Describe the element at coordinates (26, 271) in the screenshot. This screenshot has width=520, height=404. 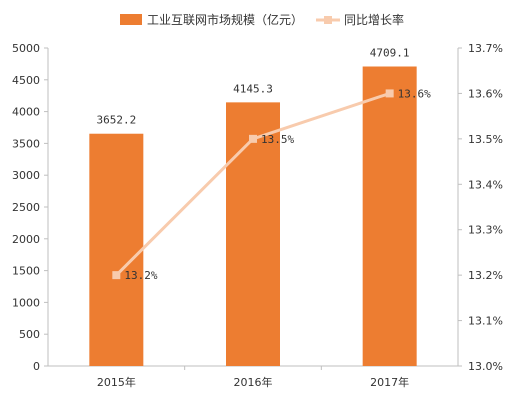
I see `left-tick-label: 1500` at that location.